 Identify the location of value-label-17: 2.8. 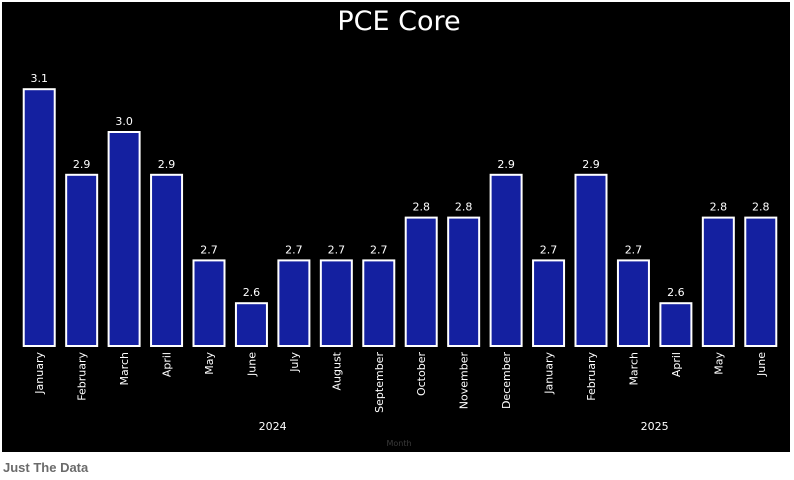
(719, 207).